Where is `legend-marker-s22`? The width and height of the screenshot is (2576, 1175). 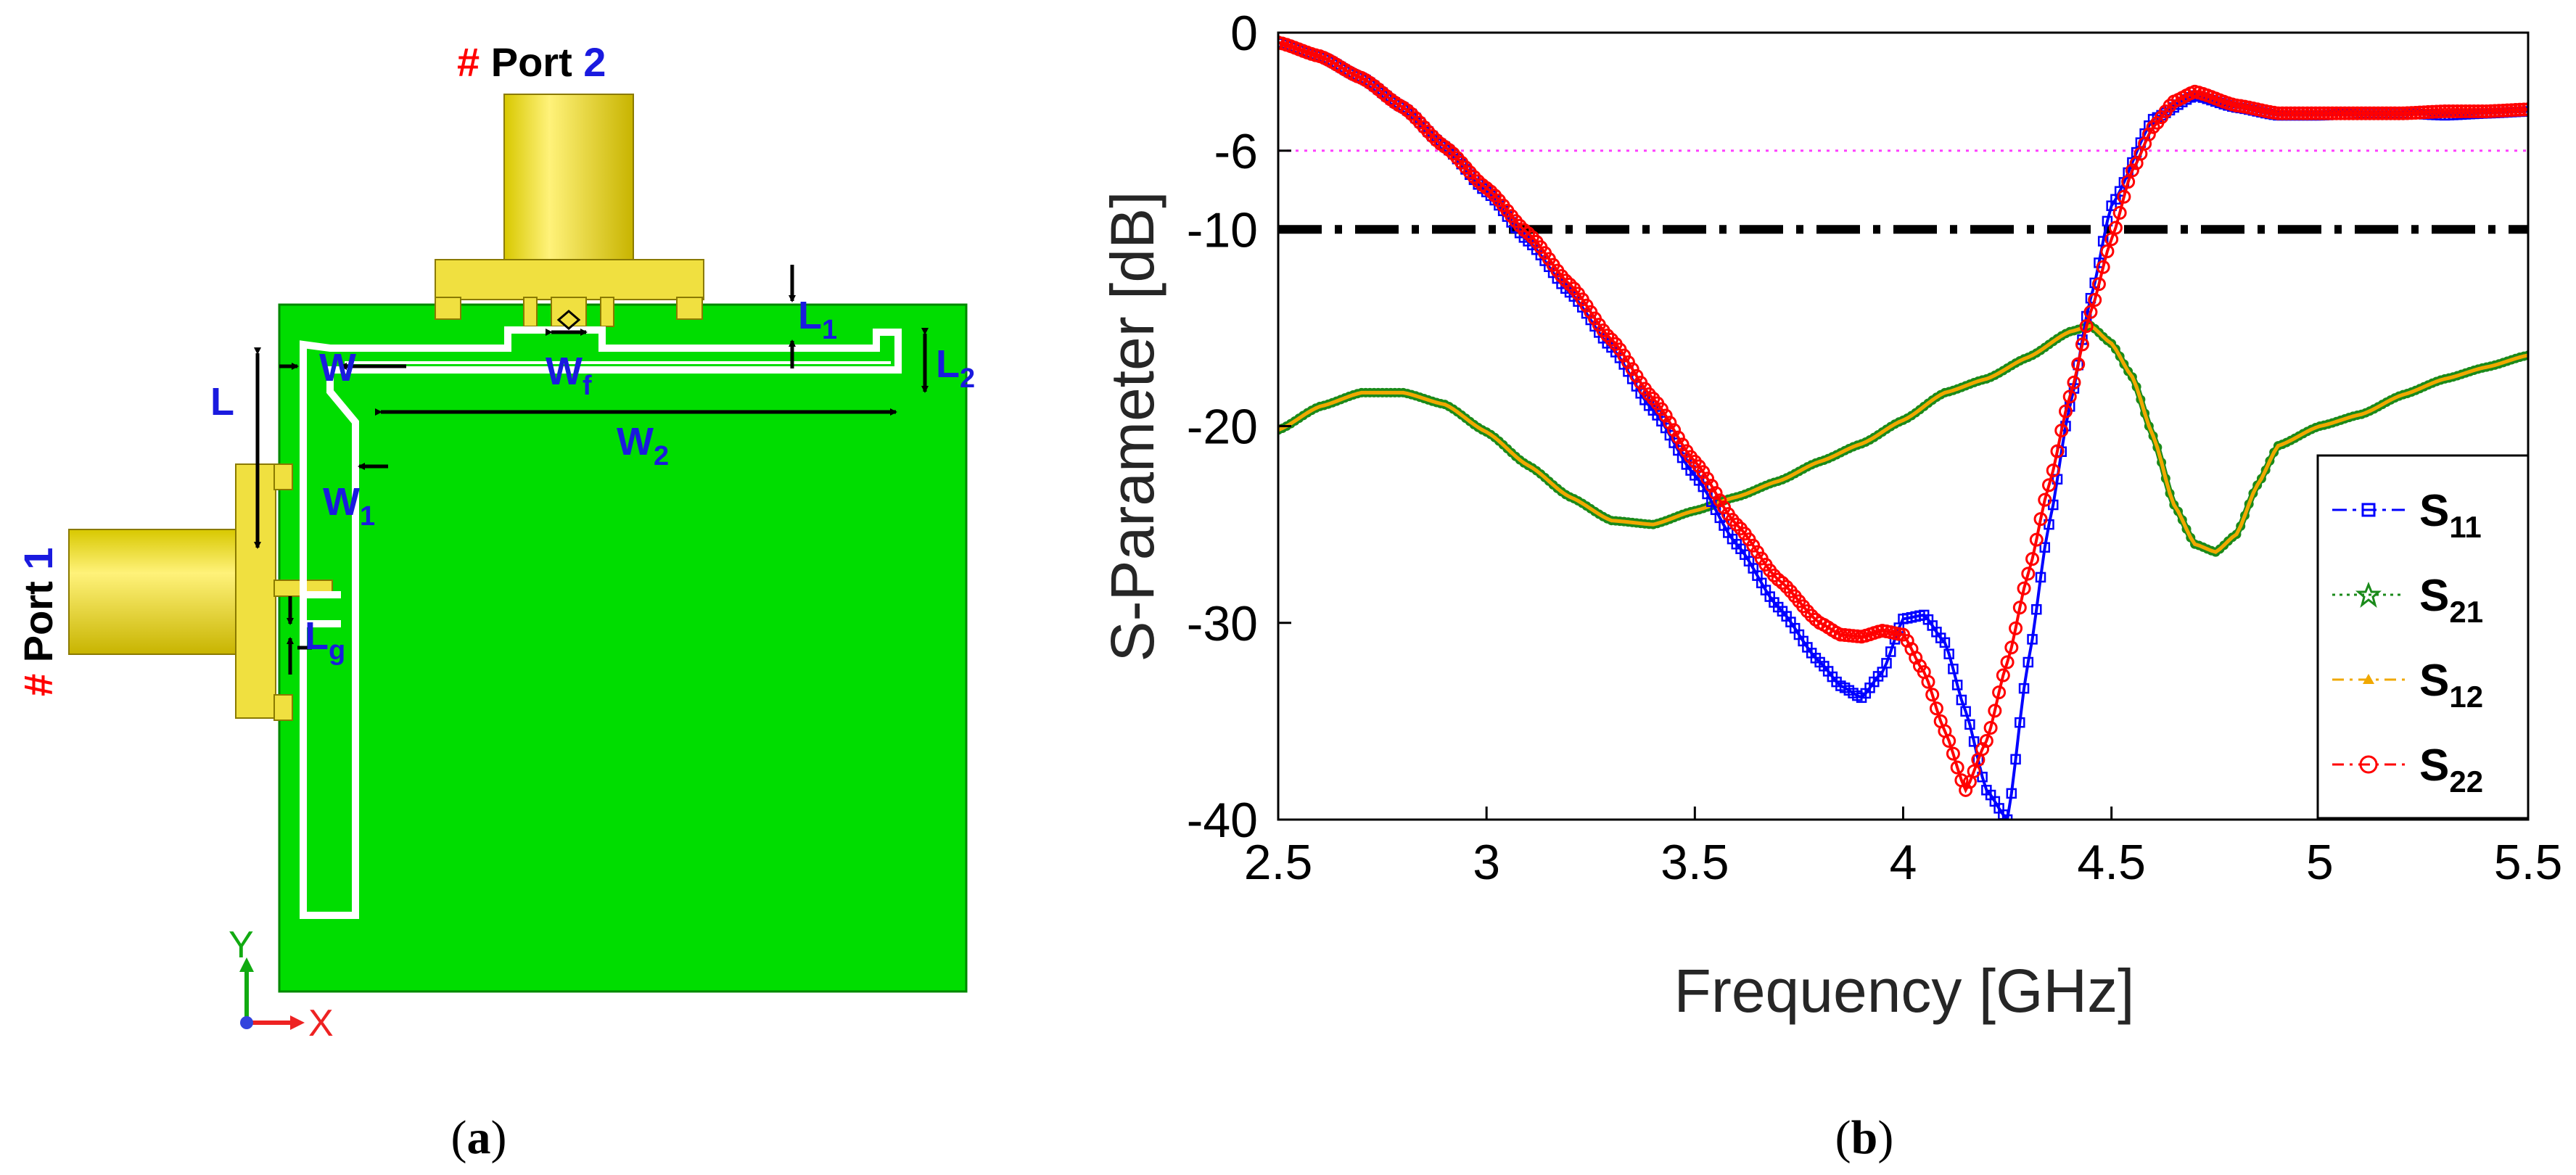 legend-marker-s22 is located at coordinates (2368, 764).